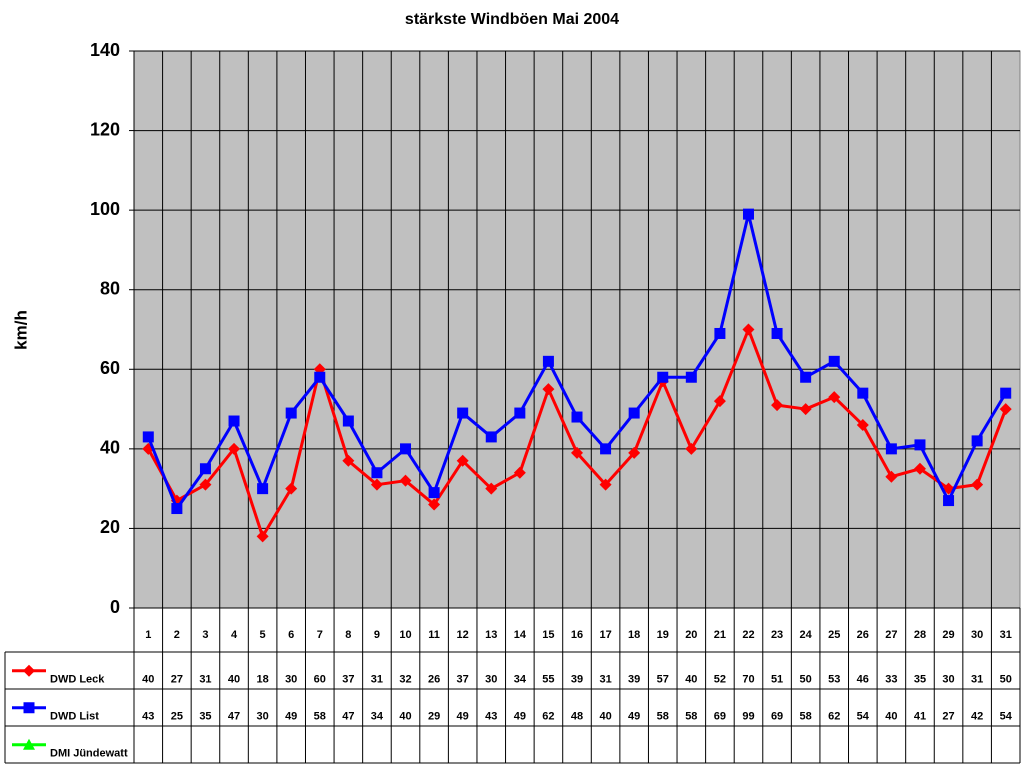 The height and width of the screenshot is (768, 1024). I want to click on x-tick-label: 7, so click(320, 635).